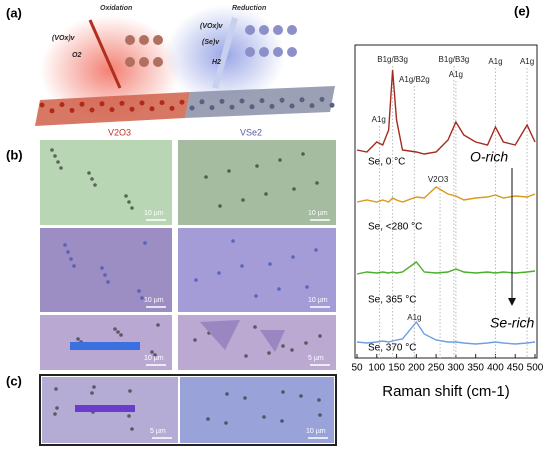  Describe the element at coordinates (257, 410) in the screenshot. I see `micrograph` at that location.